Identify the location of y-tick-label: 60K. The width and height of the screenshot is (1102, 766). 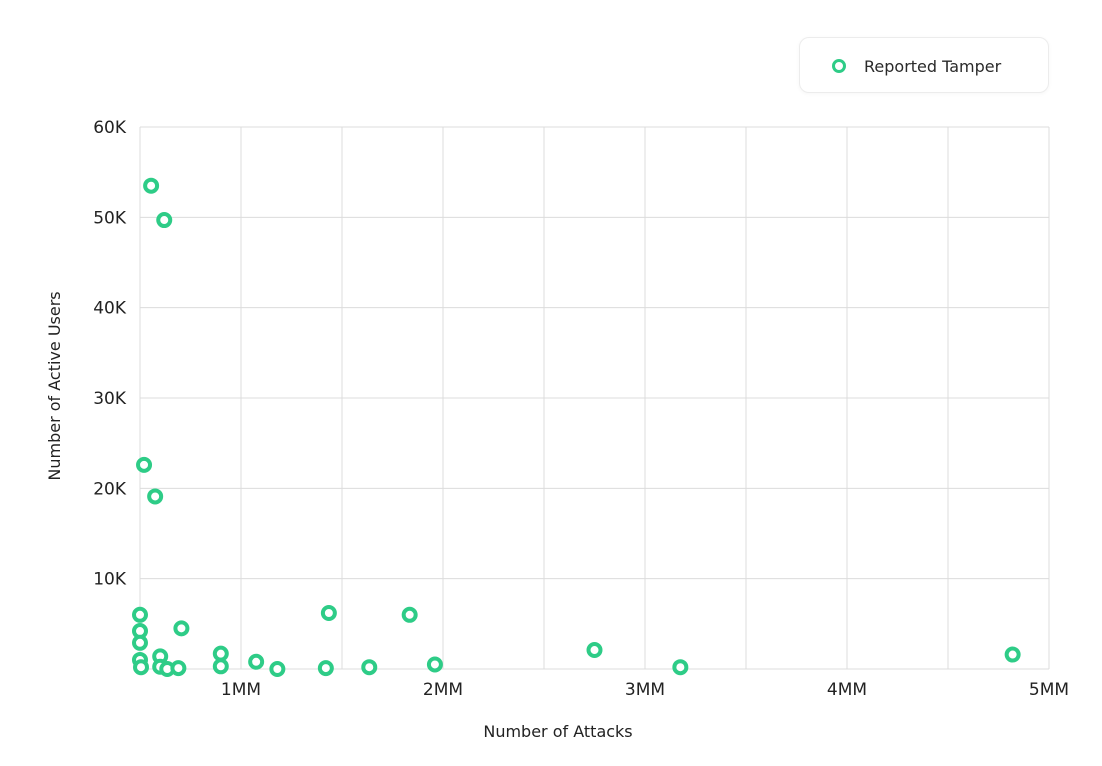
(110, 128).